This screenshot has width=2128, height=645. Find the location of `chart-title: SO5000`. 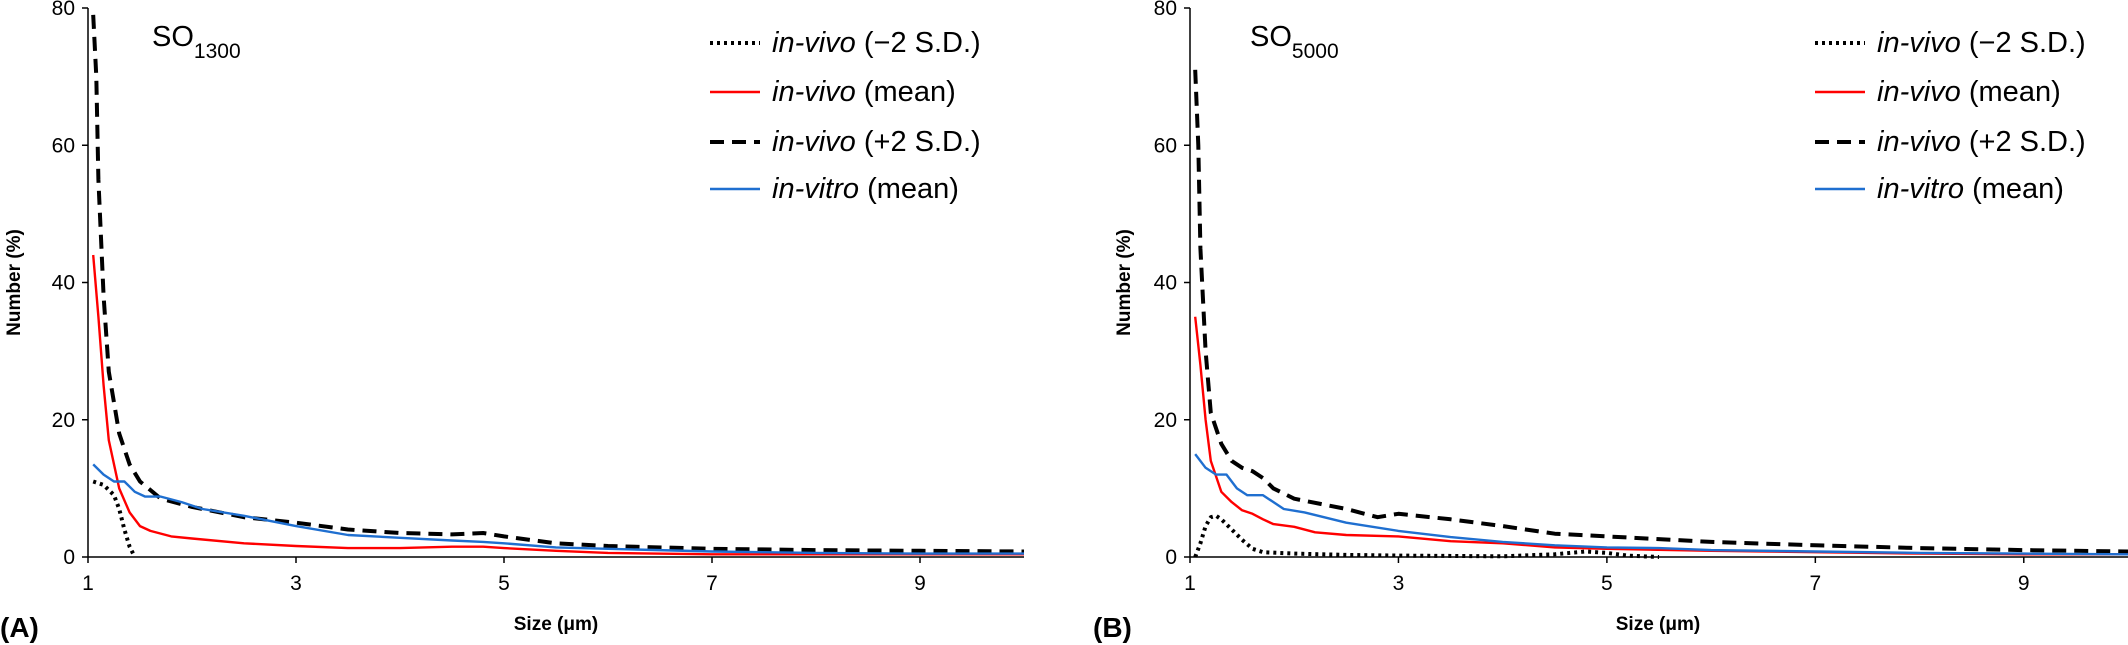

chart-title: SO5000 is located at coordinates (1294, 42).